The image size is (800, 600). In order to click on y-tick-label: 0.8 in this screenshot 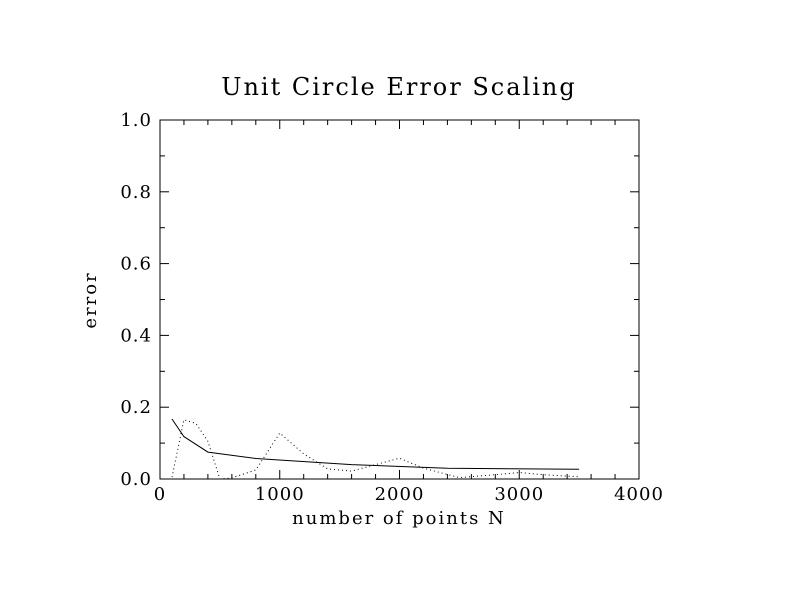, I will do `click(136, 192)`.